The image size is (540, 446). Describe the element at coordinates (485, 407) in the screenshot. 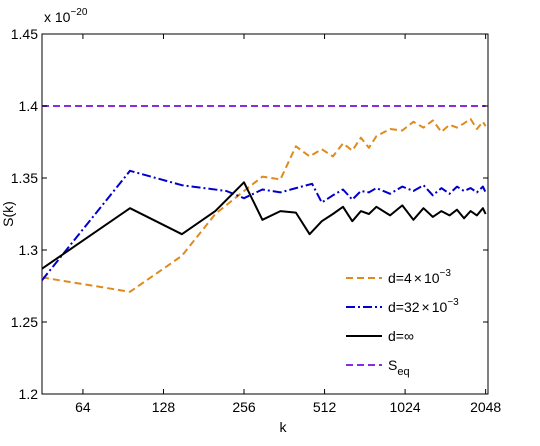

I see `x-tick-label: 2048` at that location.